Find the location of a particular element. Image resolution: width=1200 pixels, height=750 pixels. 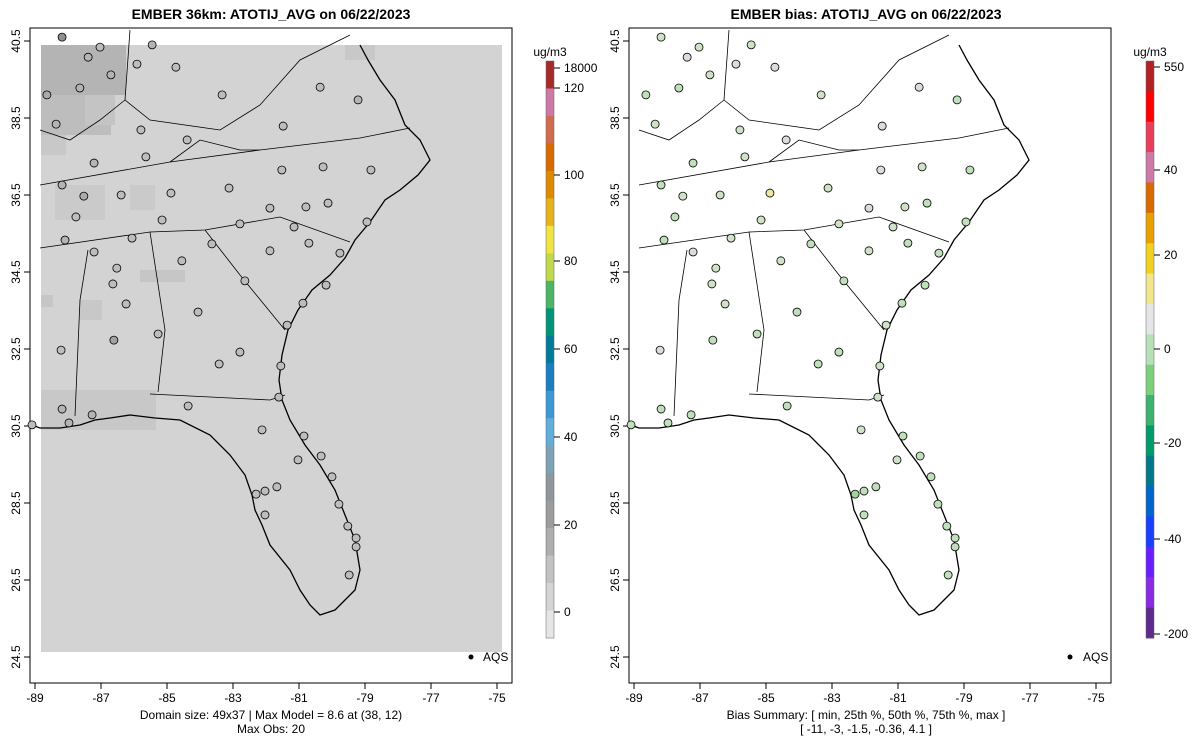

colorbar-unit: ug/m3 is located at coordinates (550, 52).